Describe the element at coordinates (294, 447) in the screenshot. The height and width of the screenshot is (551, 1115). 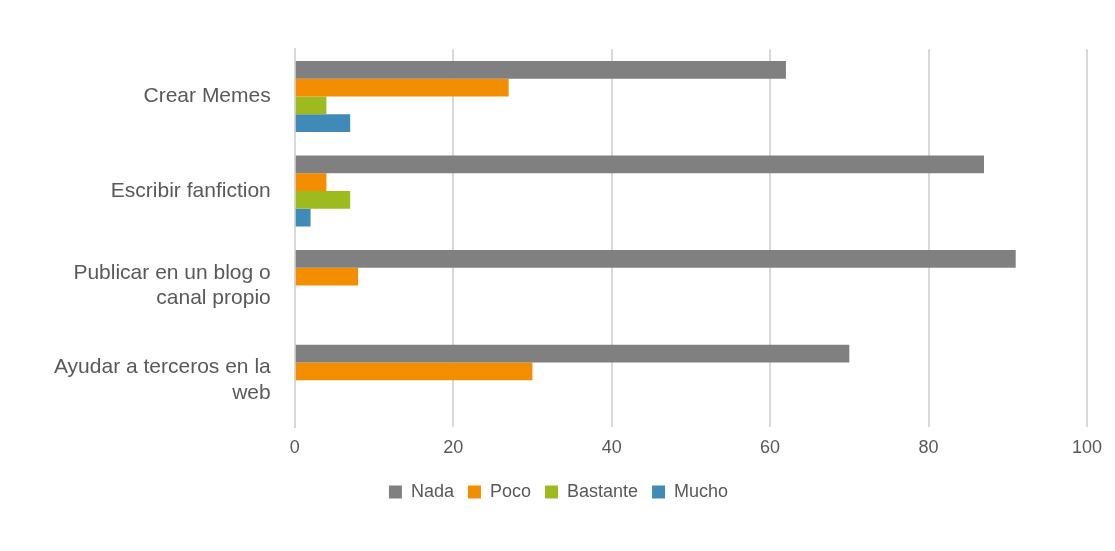
I see `x-tick-label: 0` at that location.